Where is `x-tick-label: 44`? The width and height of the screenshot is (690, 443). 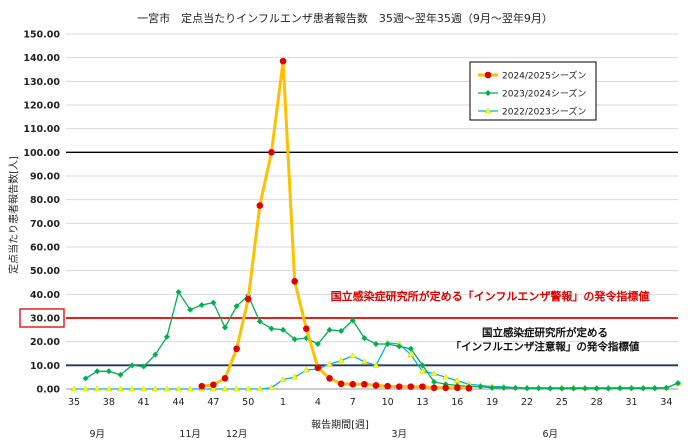
x-tick-label: 44 is located at coordinates (178, 402).